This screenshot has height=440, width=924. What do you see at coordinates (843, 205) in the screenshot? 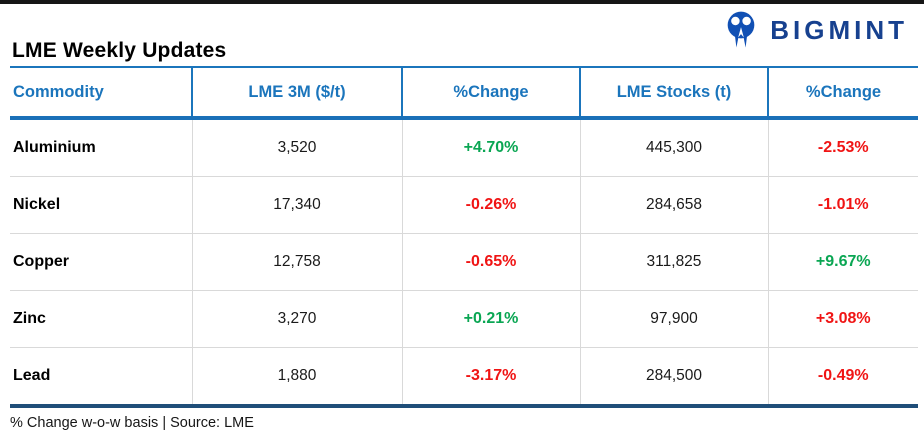
I see `stocks-change-cell: -1.01%` at bounding box center [843, 205].